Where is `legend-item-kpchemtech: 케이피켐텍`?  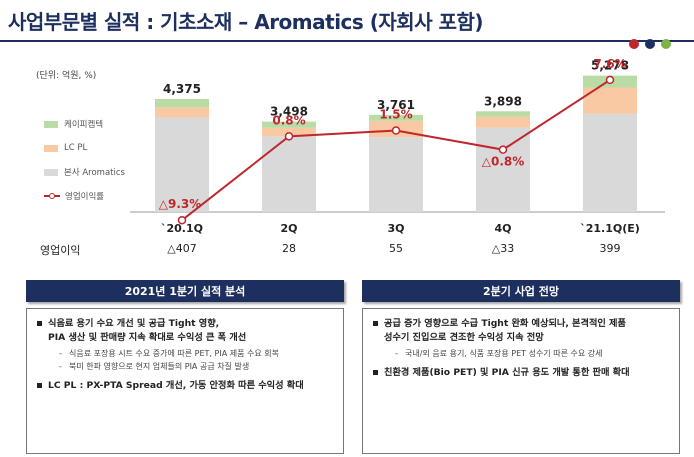 legend-item-kpchemtech: 케이피켐텍 is located at coordinates (84, 124).